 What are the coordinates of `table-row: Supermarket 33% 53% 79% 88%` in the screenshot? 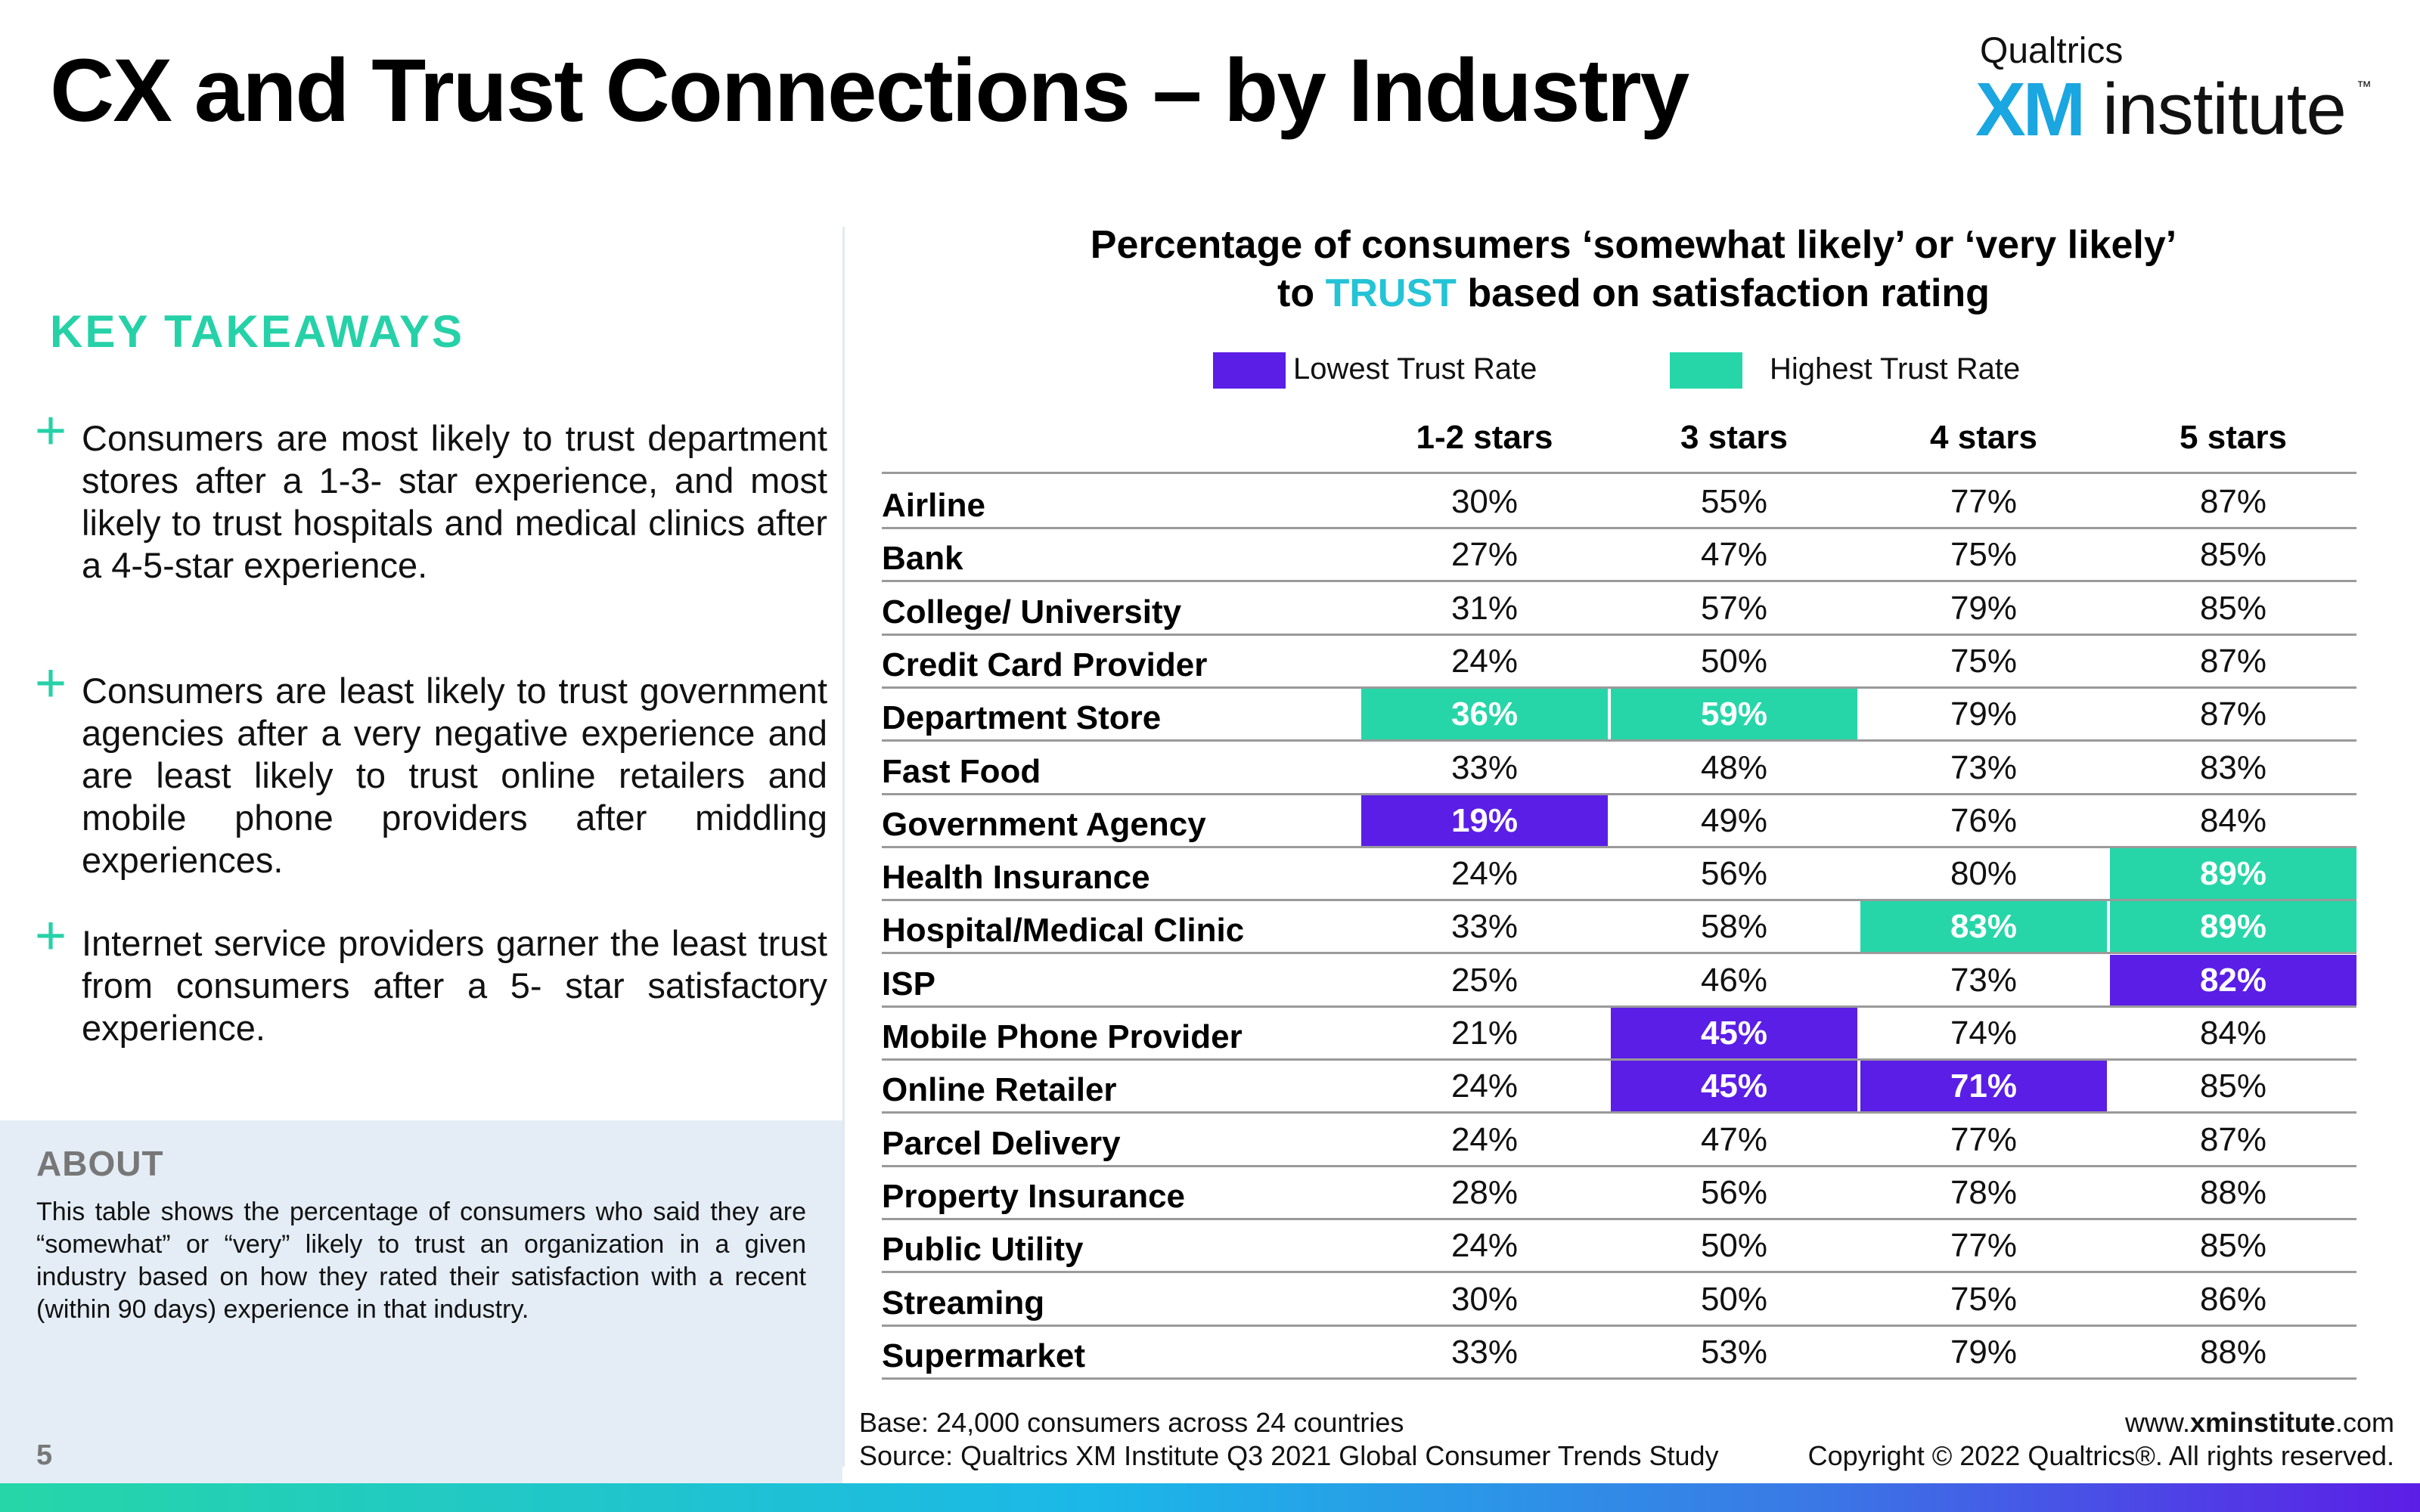 It's located at (1619, 1353).